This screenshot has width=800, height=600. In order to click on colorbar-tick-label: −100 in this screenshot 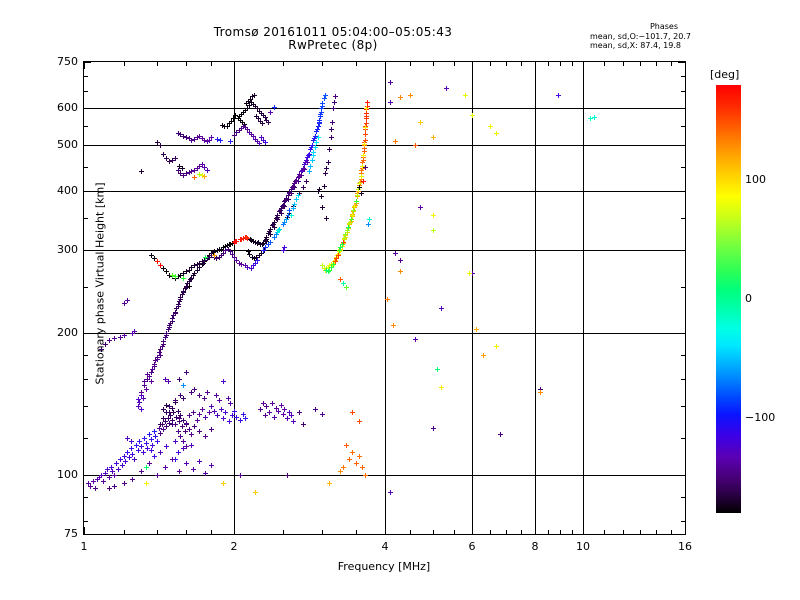, I will do `click(760, 417)`.